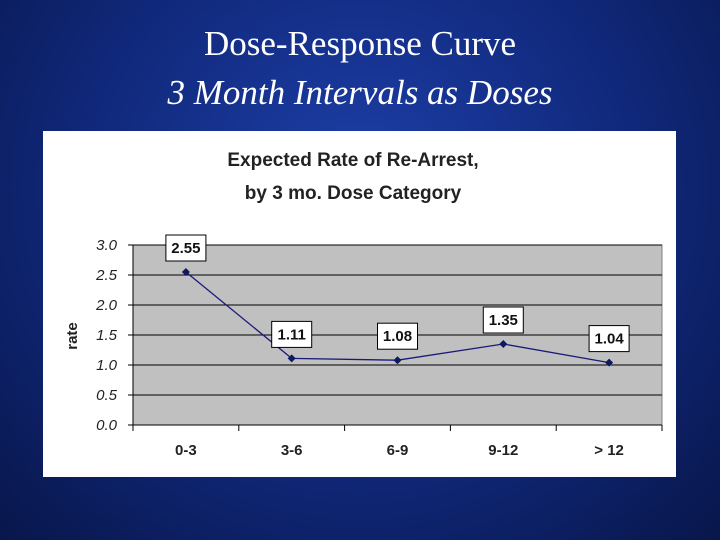 The image size is (720, 540). I want to click on y-tick-label: 1.0, so click(107, 365).